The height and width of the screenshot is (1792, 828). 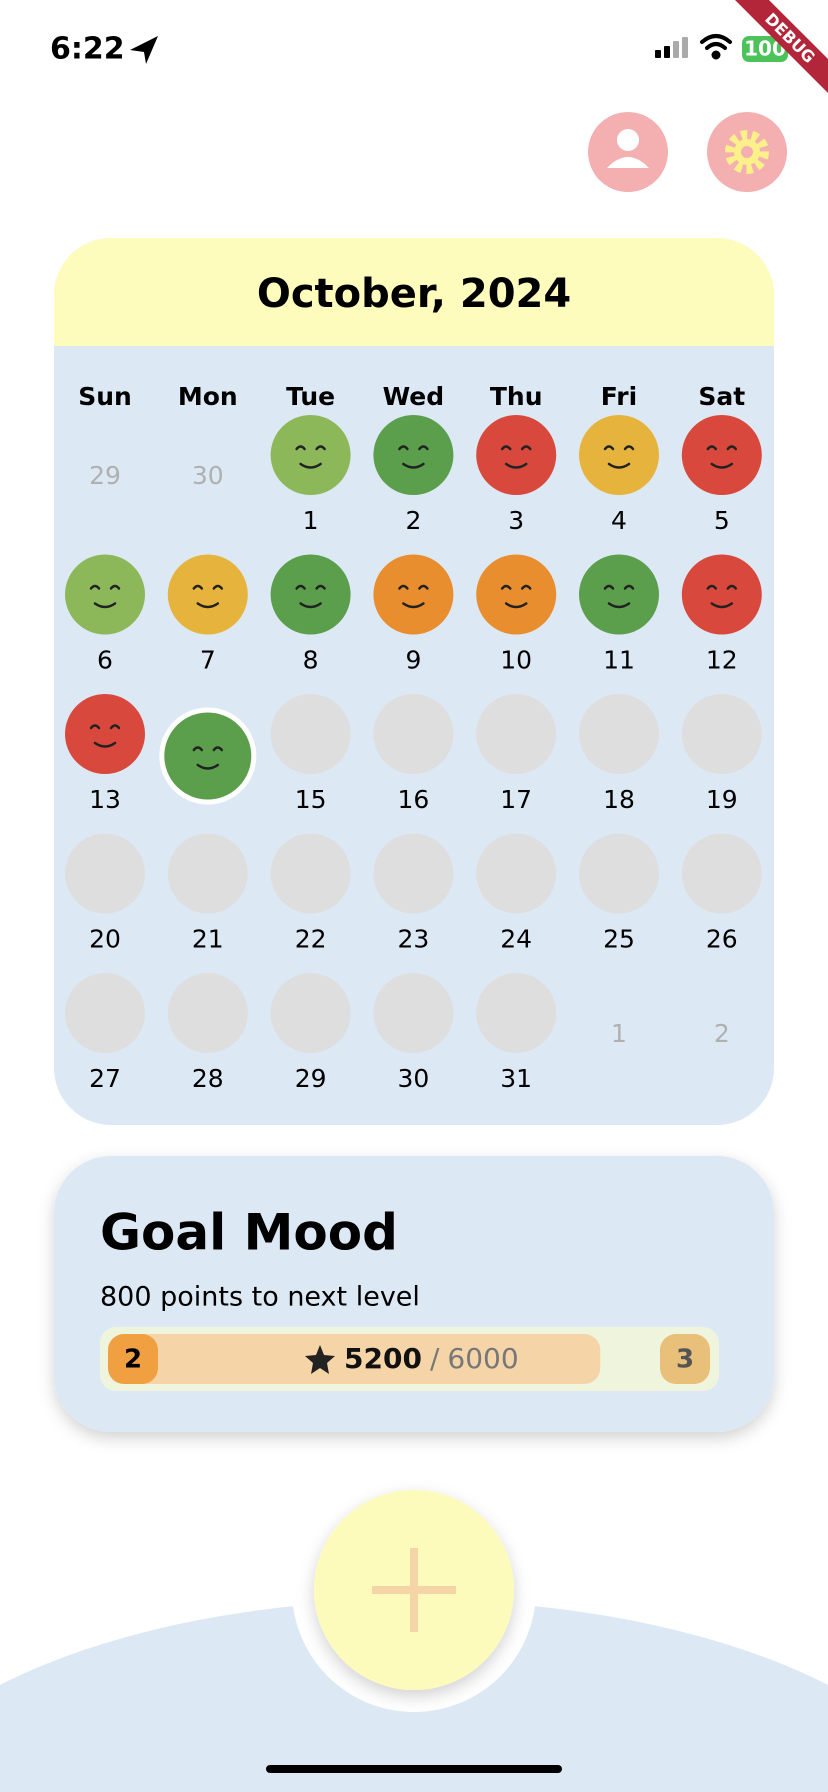 What do you see at coordinates (310, 614) in the screenshot?
I see `day-cell: 8` at bounding box center [310, 614].